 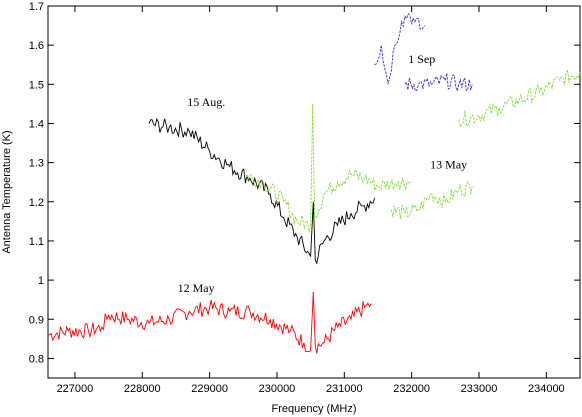 I want to click on series-annotation: 13 May, so click(x=448, y=165).